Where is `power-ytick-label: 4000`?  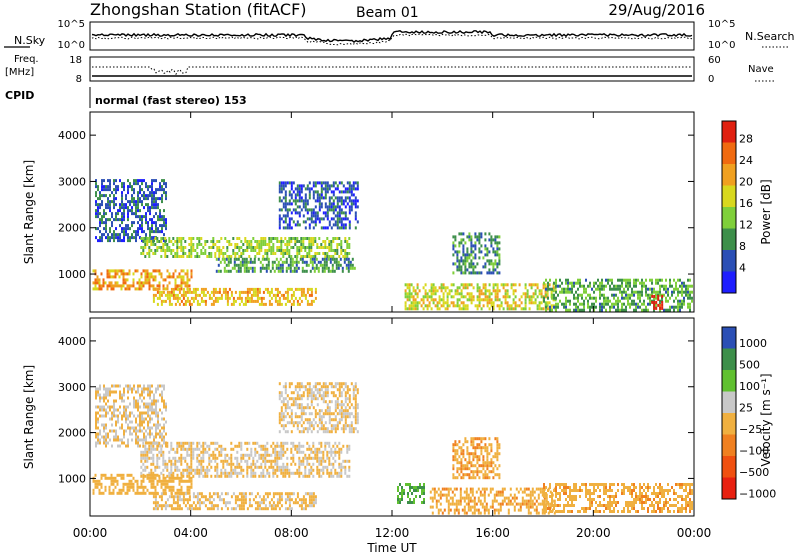 power-ytick-label: 4000 is located at coordinates (72, 135).